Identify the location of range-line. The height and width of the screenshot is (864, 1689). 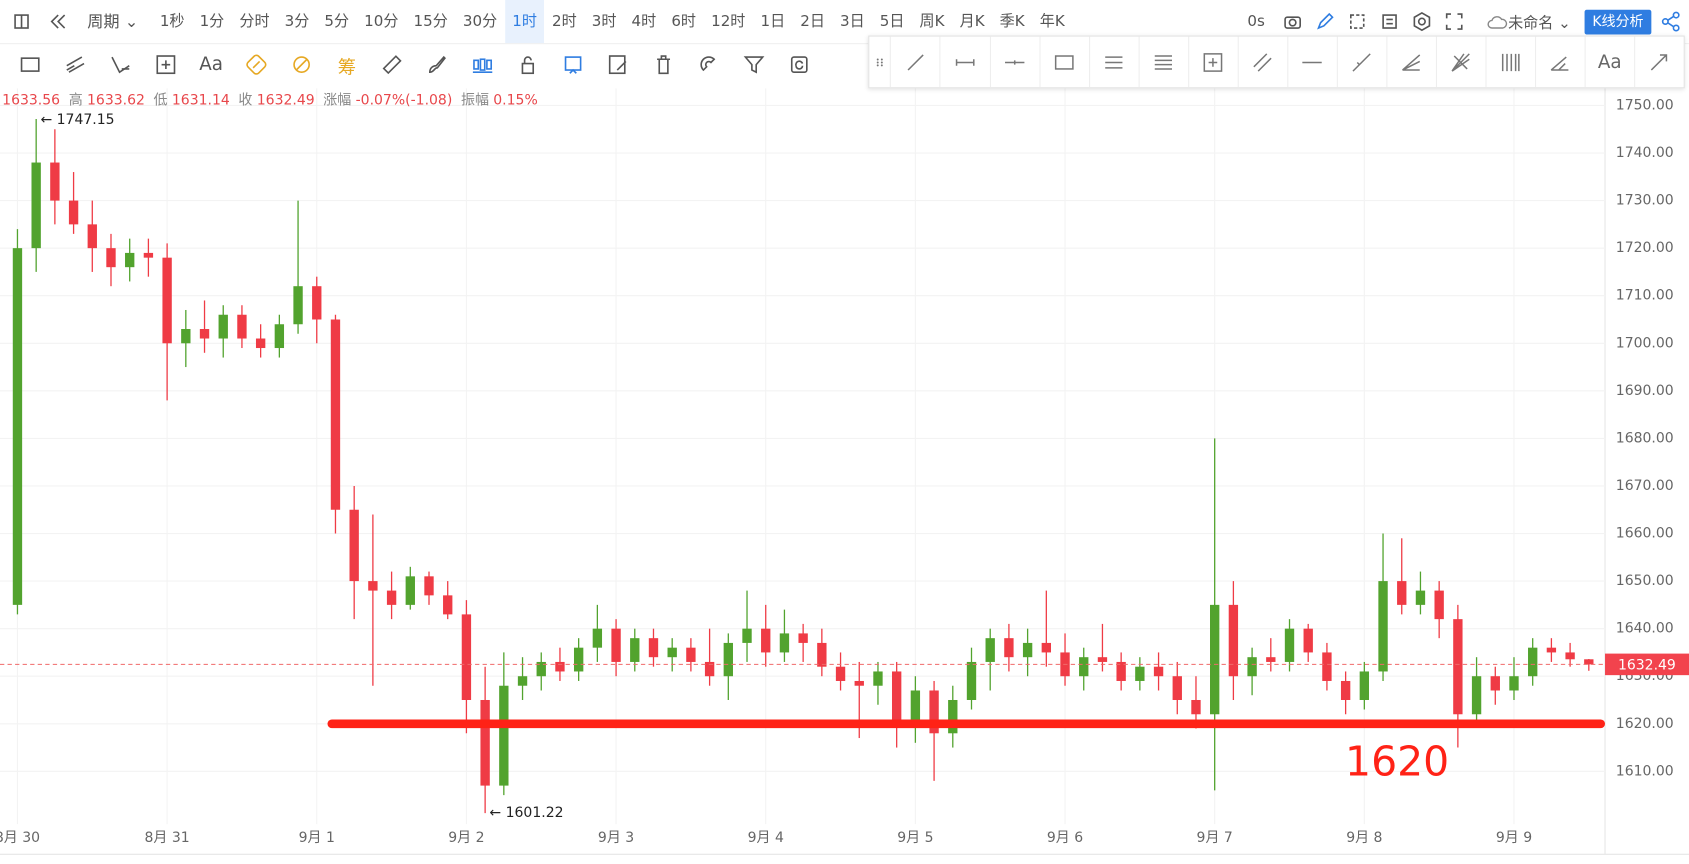
(964, 62).